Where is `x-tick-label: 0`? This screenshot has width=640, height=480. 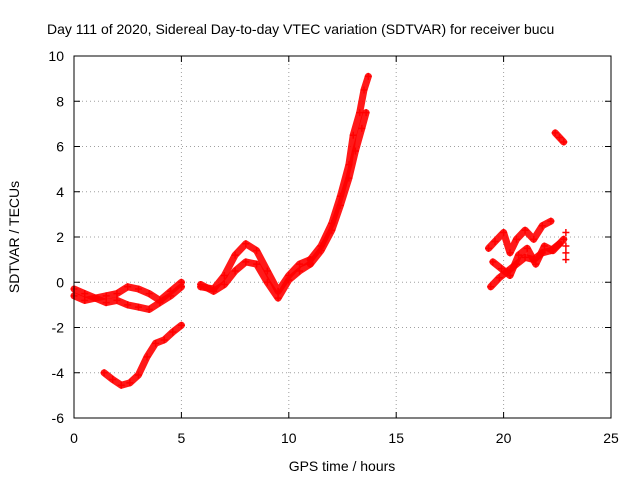 x-tick-label: 0 is located at coordinates (74, 438).